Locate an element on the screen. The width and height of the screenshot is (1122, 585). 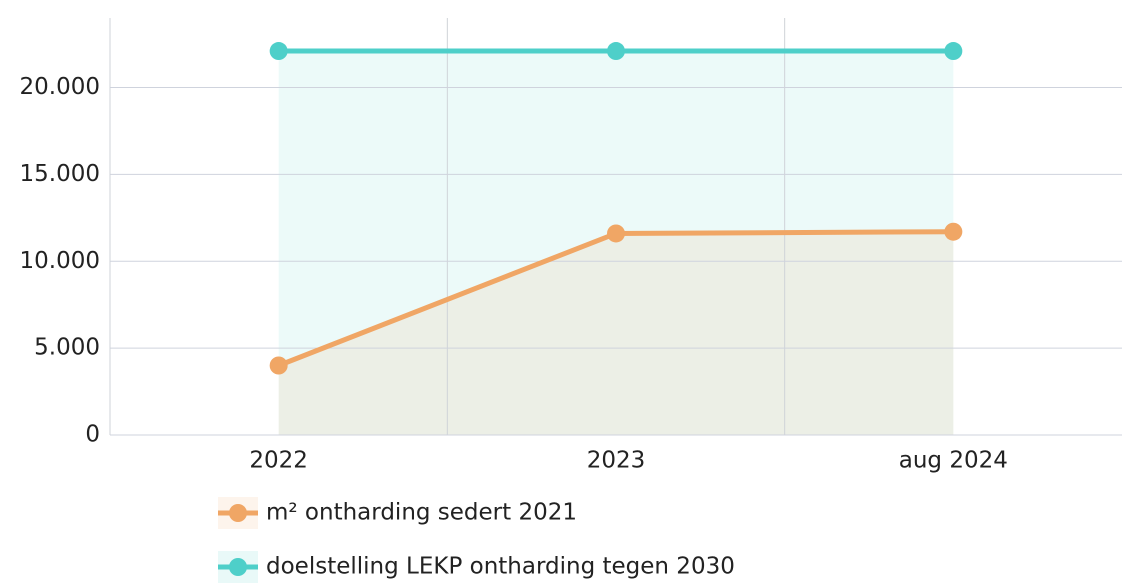
y-tick-label: 0 is located at coordinates (92, 435).